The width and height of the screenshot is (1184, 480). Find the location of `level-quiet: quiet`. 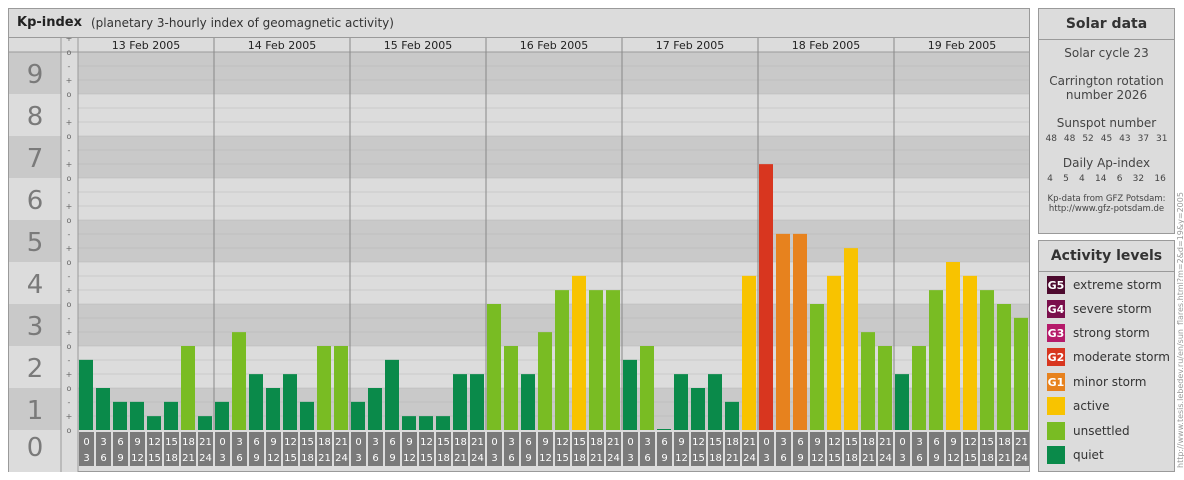

level-quiet: quiet is located at coordinates (1075, 455).